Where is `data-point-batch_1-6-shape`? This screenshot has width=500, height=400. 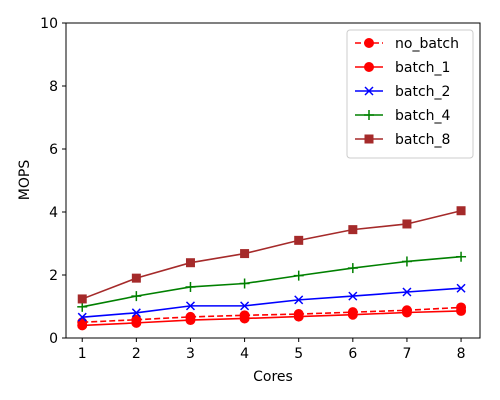
data-point-batch_1-6-shape is located at coordinates (352, 314).